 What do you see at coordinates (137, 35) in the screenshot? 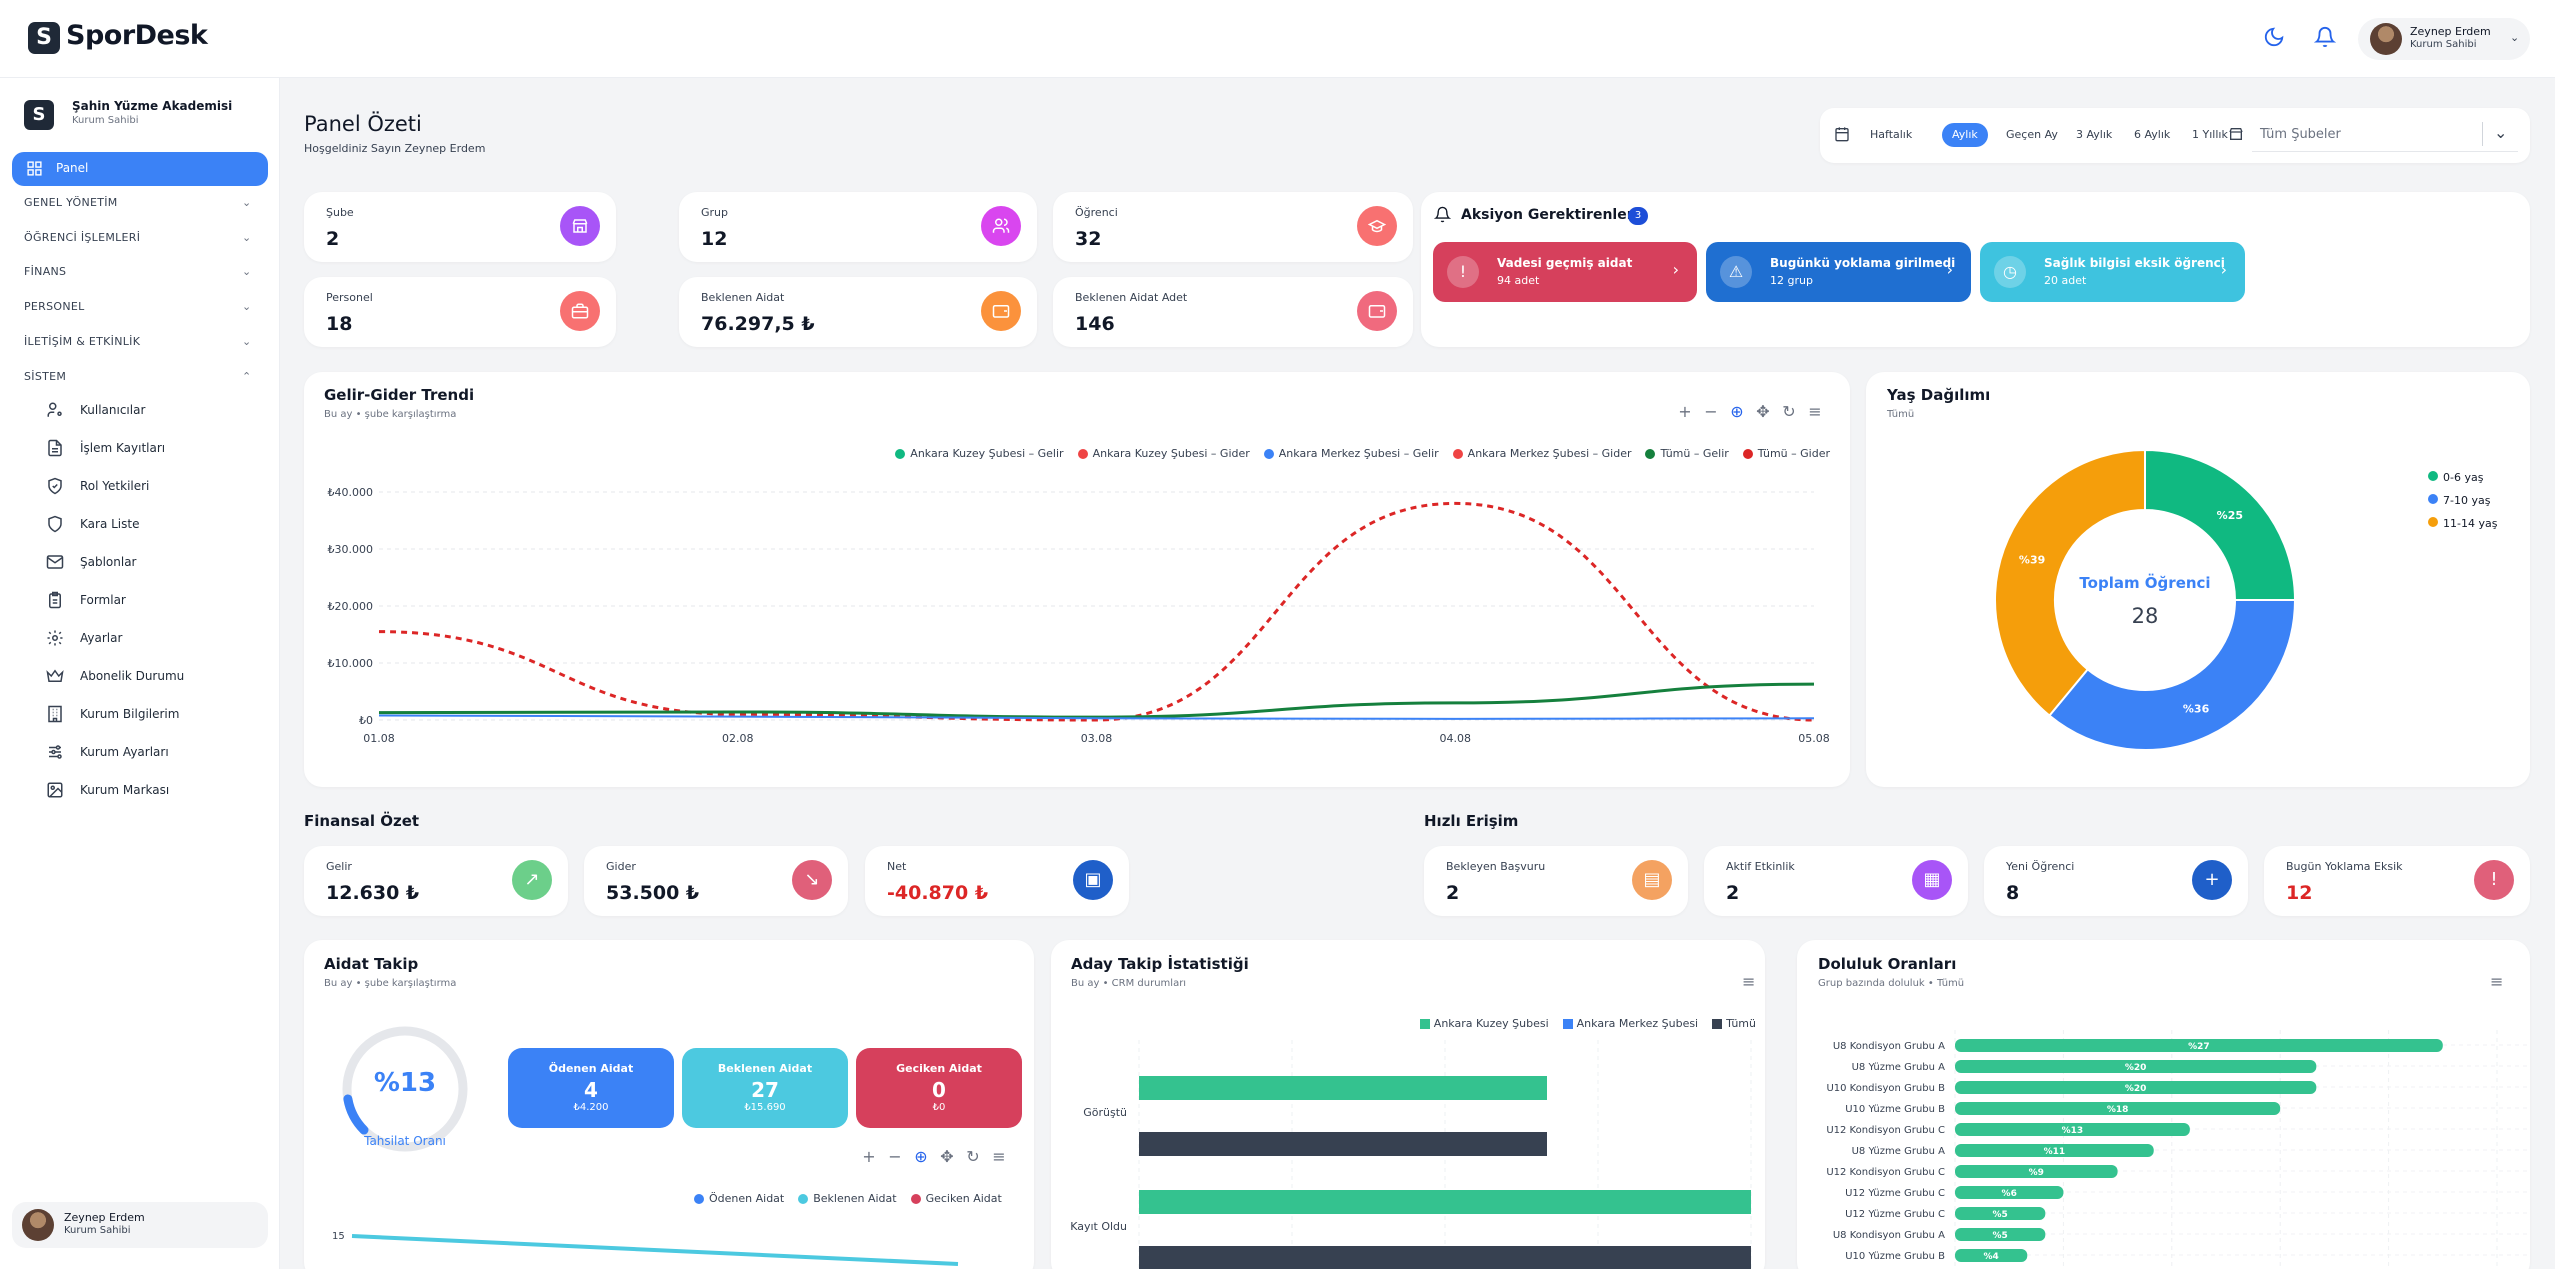
I see `app-name: SporDesk` at bounding box center [137, 35].